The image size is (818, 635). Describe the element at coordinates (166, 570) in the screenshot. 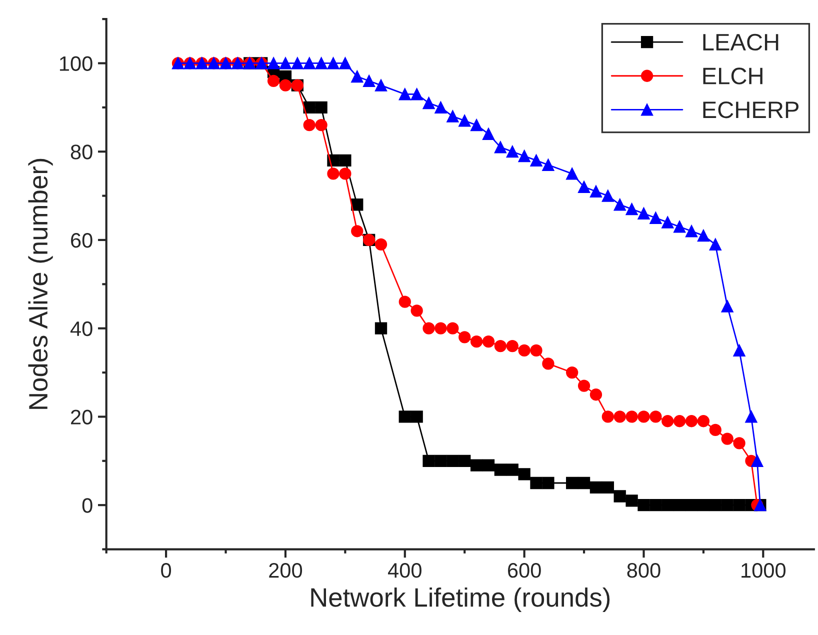

I see `x-tick-label: 0` at that location.